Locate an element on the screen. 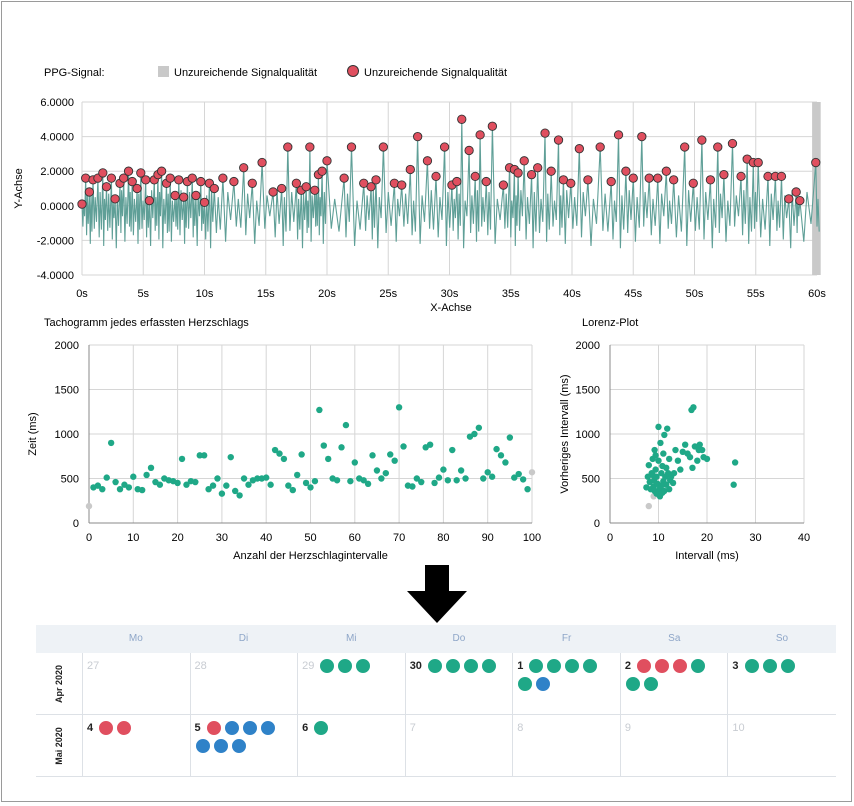 Image resolution: width=854 pixels, height=806 pixels. x-tick-label: 60 is located at coordinates (355, 538).